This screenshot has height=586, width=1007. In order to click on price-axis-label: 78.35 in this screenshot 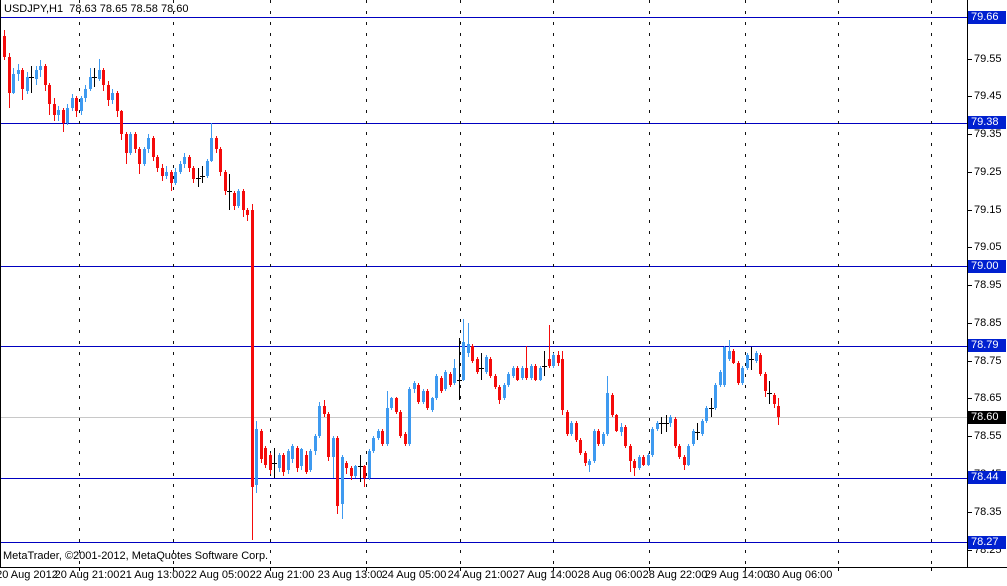, I will do `click(988, 511)`.